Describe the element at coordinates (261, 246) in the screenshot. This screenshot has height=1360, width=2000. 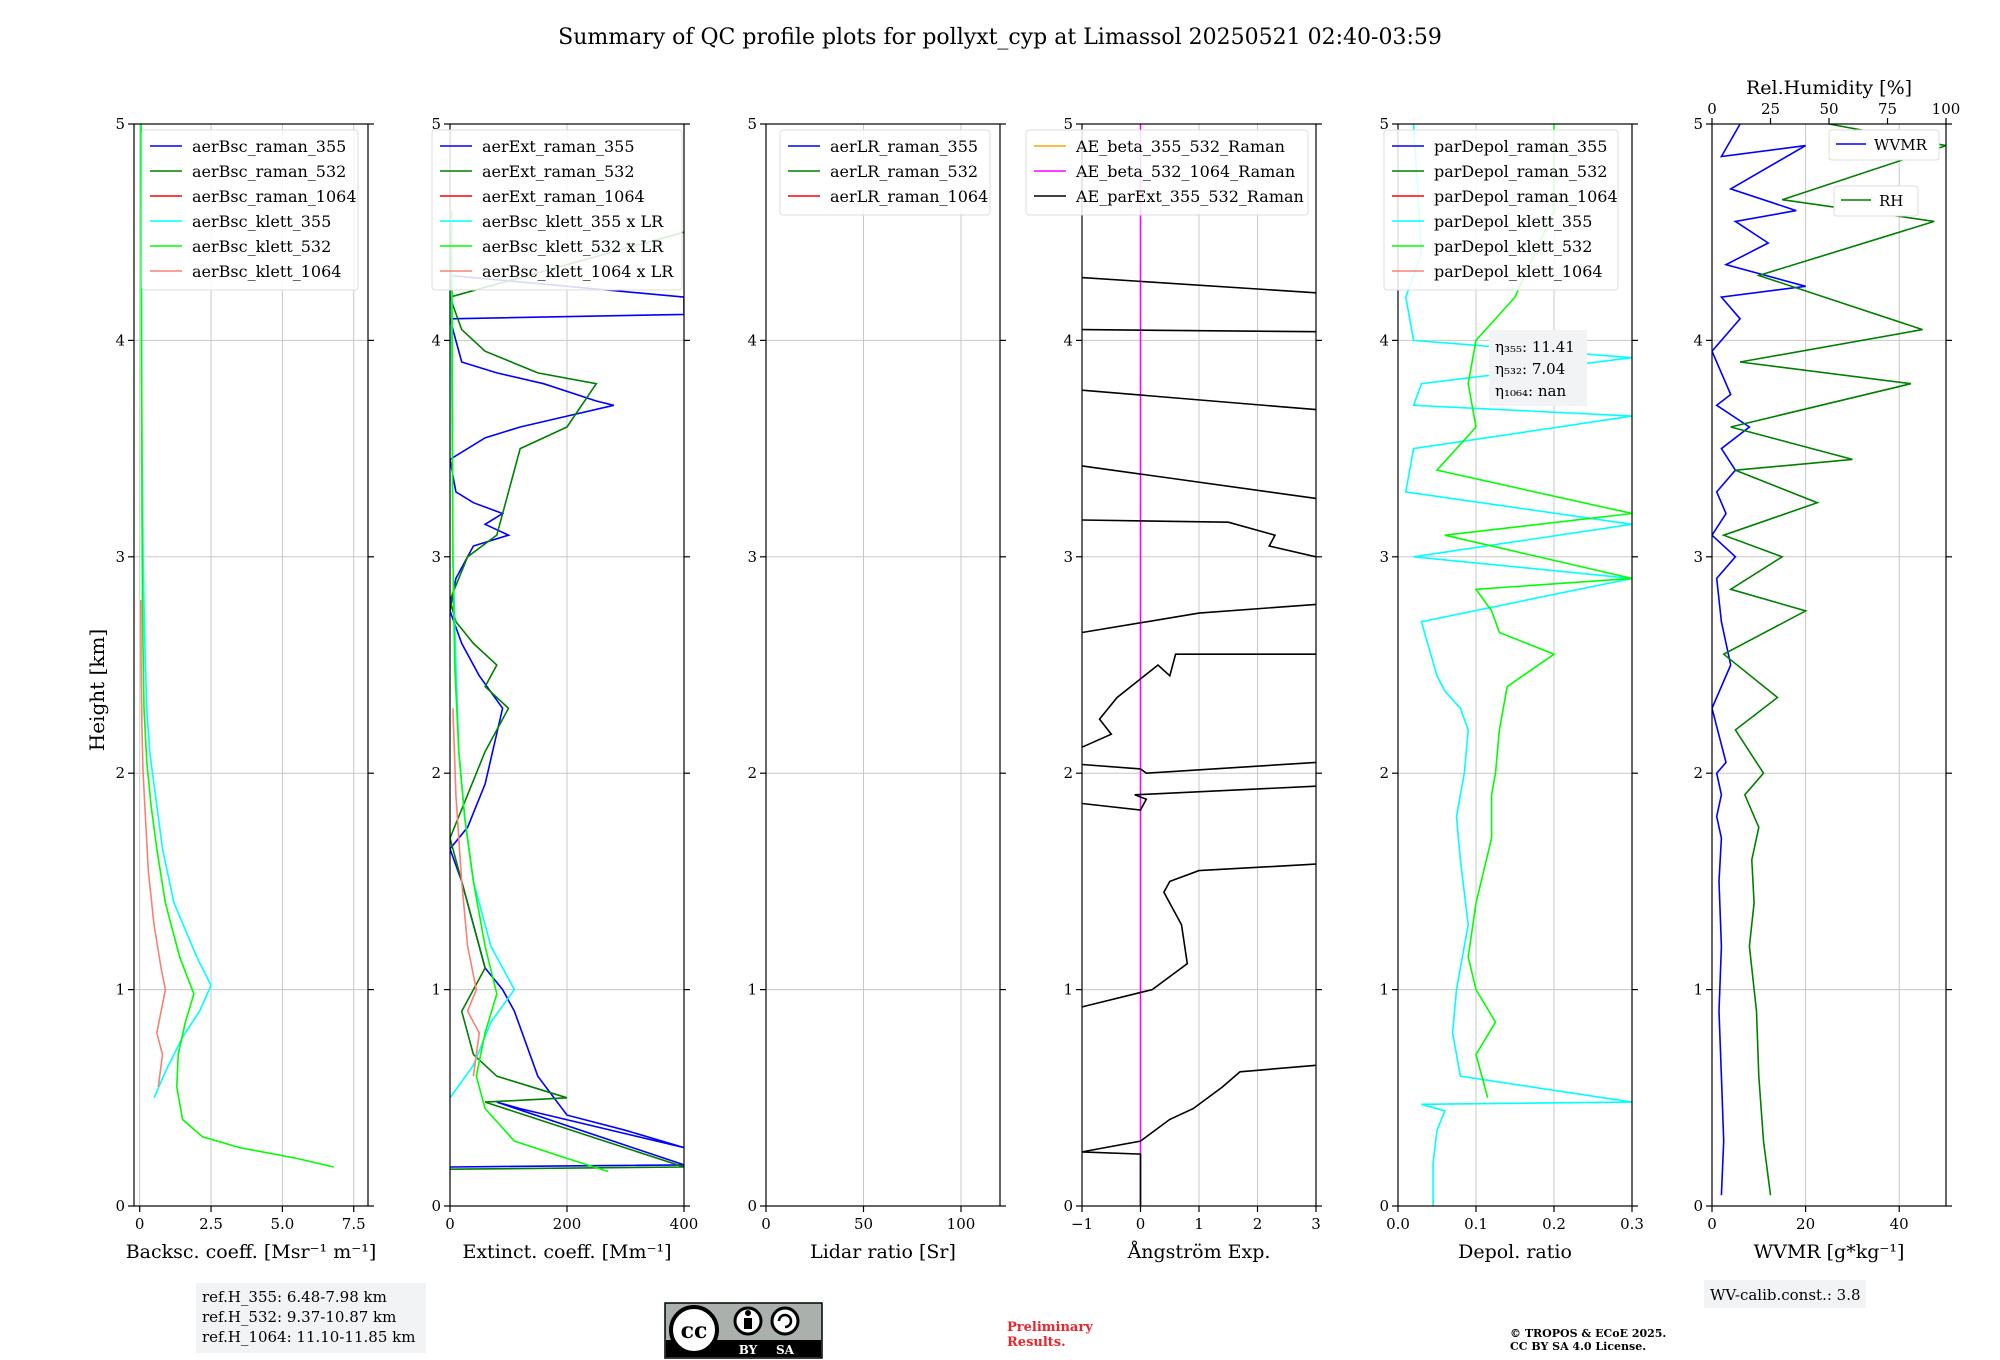
I see `legend-label: aerBsc_klett_532` at that location.